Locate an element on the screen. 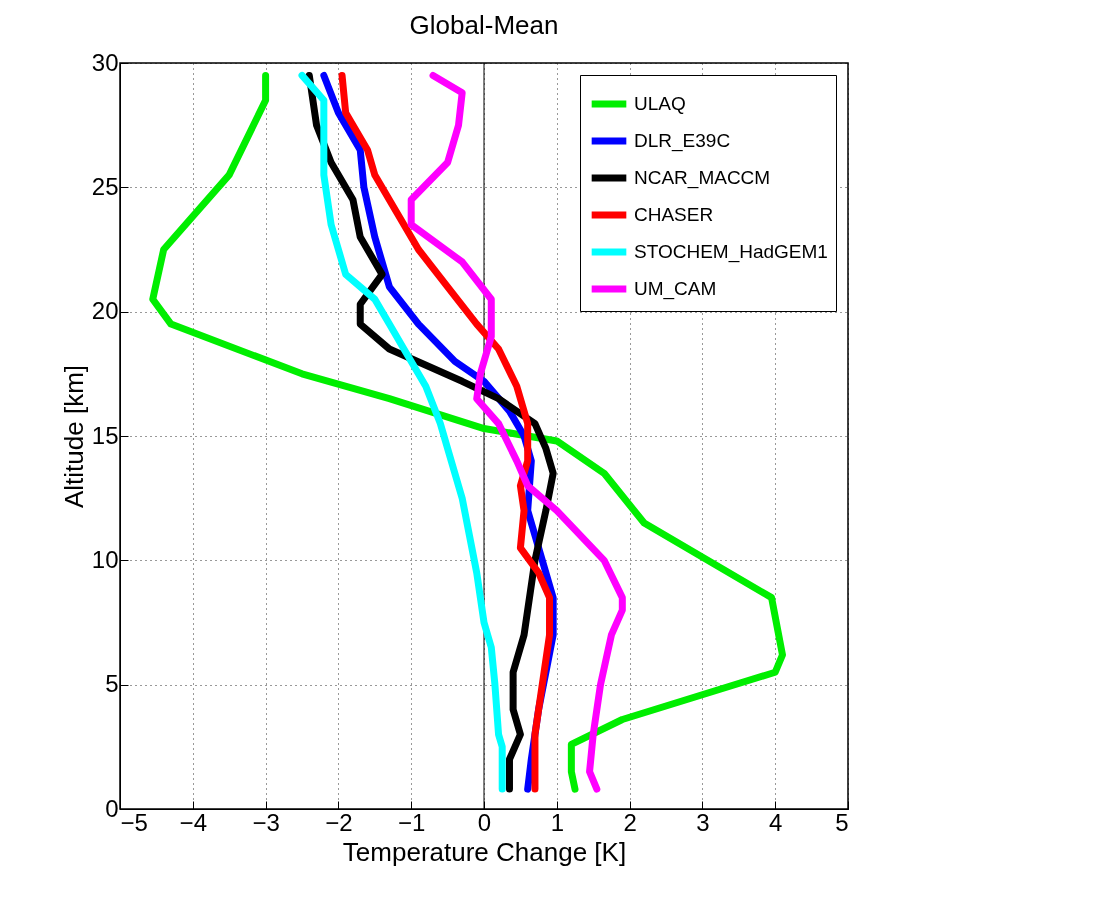  x-tick-label: 2 is located at coordinates (630, 822).